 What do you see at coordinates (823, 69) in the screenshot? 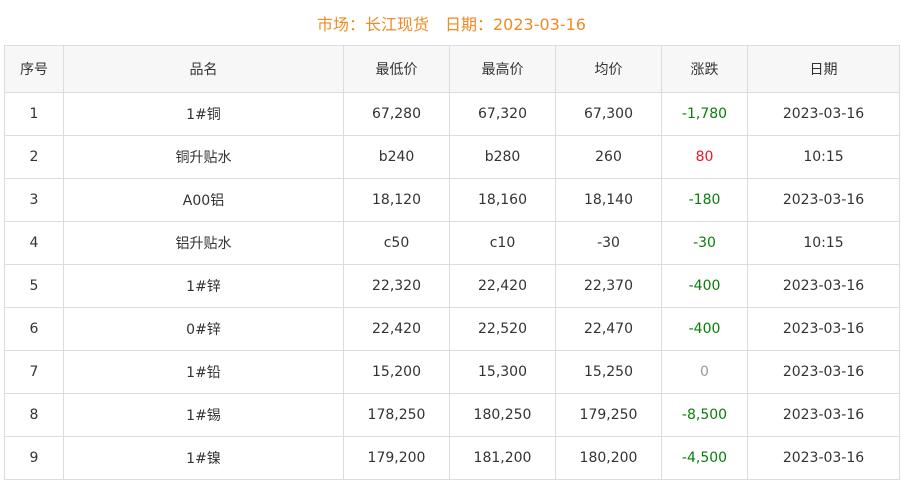
I see `header-date: 日期` at bounding box center [823, 69].